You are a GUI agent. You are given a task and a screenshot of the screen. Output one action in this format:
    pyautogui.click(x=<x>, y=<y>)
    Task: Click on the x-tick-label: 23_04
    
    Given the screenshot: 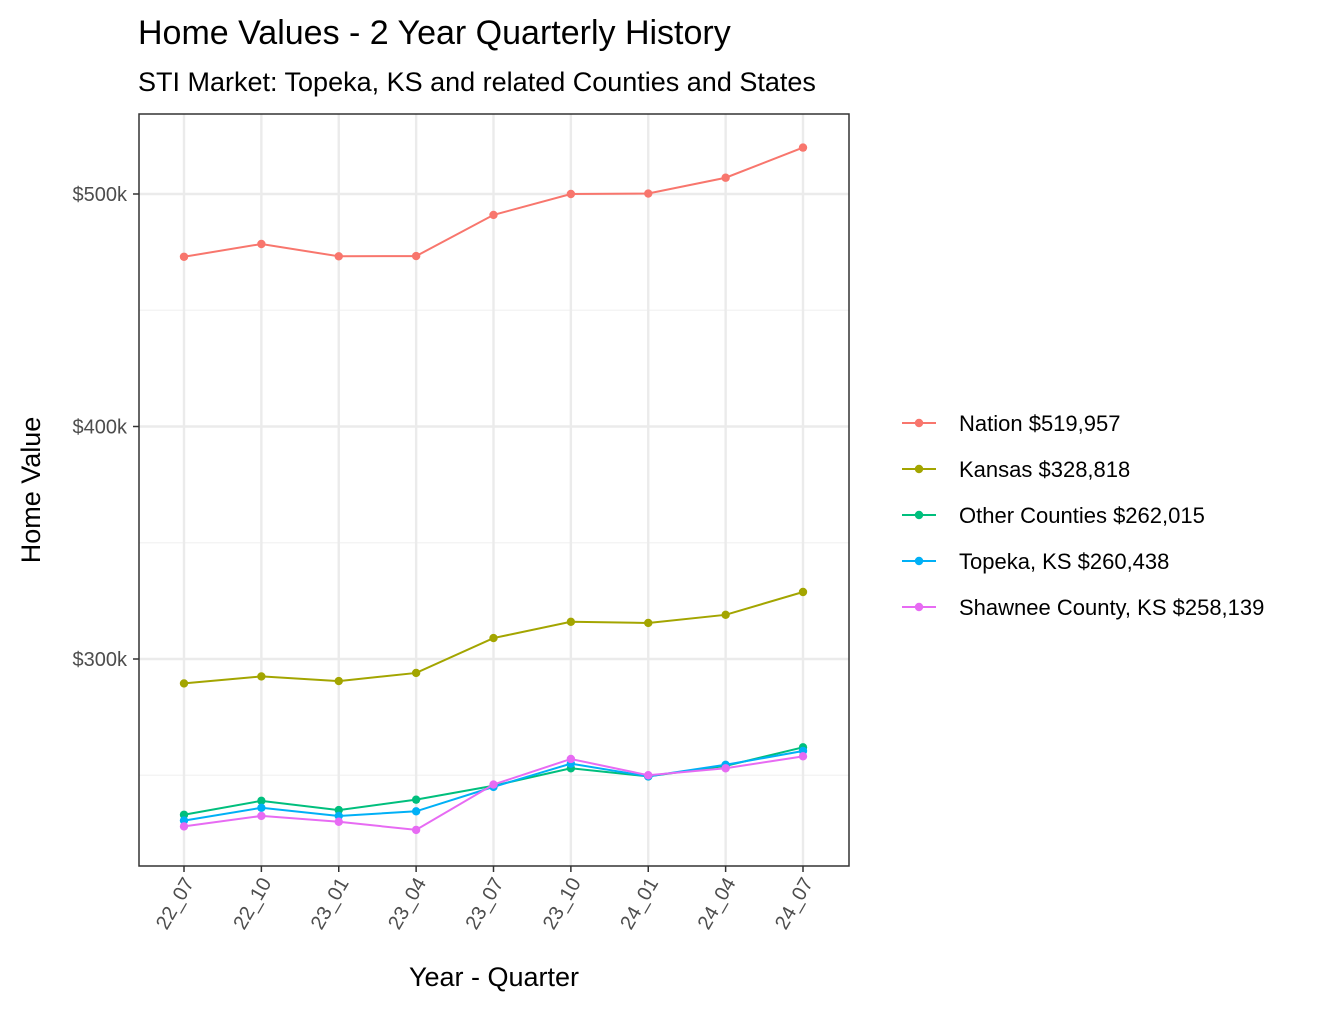 What is the action you would take?
    pyautogui.click(x=407, y=903)
    